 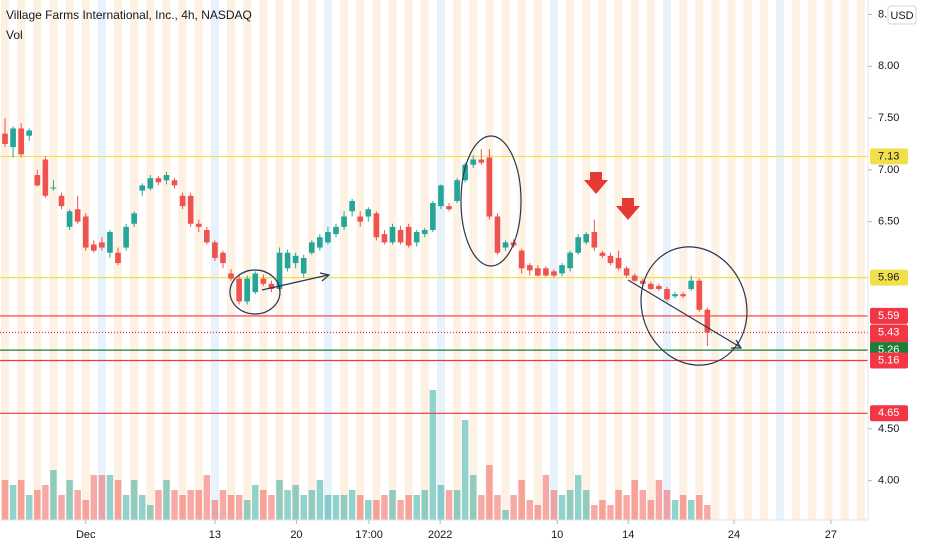 What do you see at coordinates (889, 277) in the screenshot?
I see `level-label-box` at bounding box center [889, 277].